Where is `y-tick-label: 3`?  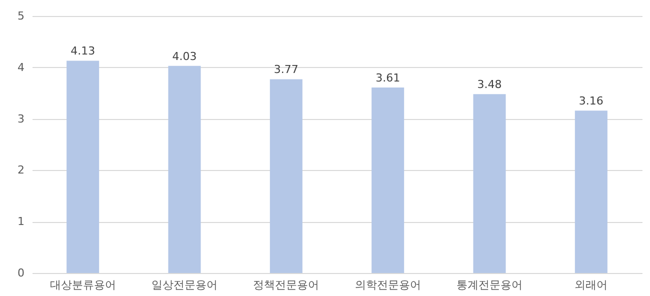 y-tick-label: 3 is located at coordinates (21, 119).